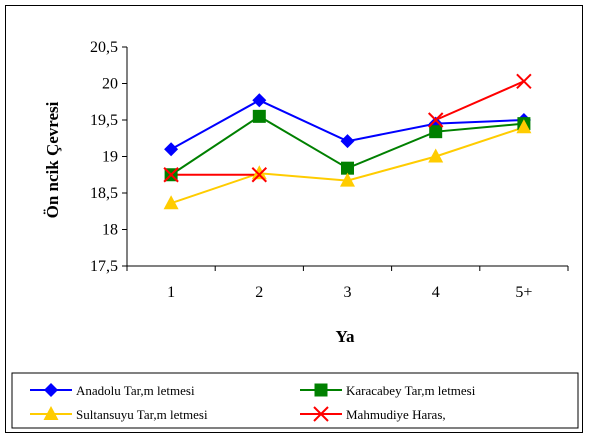 This screenshot has height=439, width=590. Describe the element at coordinates (348, 292) in the screenshot. I see `x-tick-label: 3` at that location.